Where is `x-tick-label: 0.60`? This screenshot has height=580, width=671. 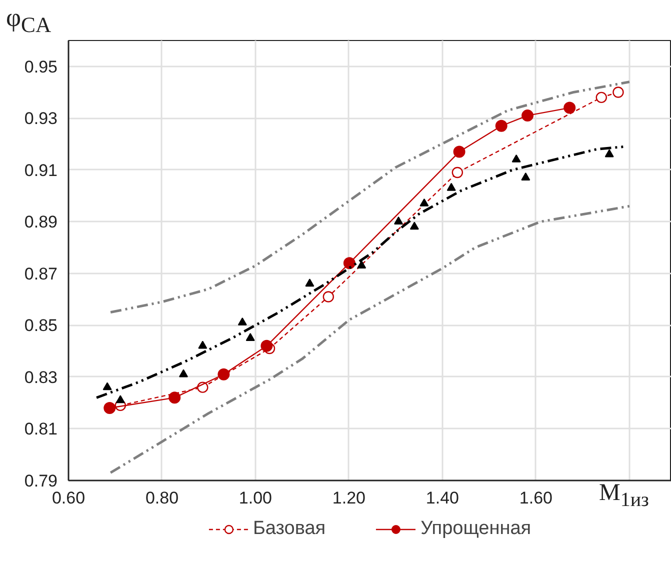
x-tick-label: 0.60 is located at coordinates (69, 498).